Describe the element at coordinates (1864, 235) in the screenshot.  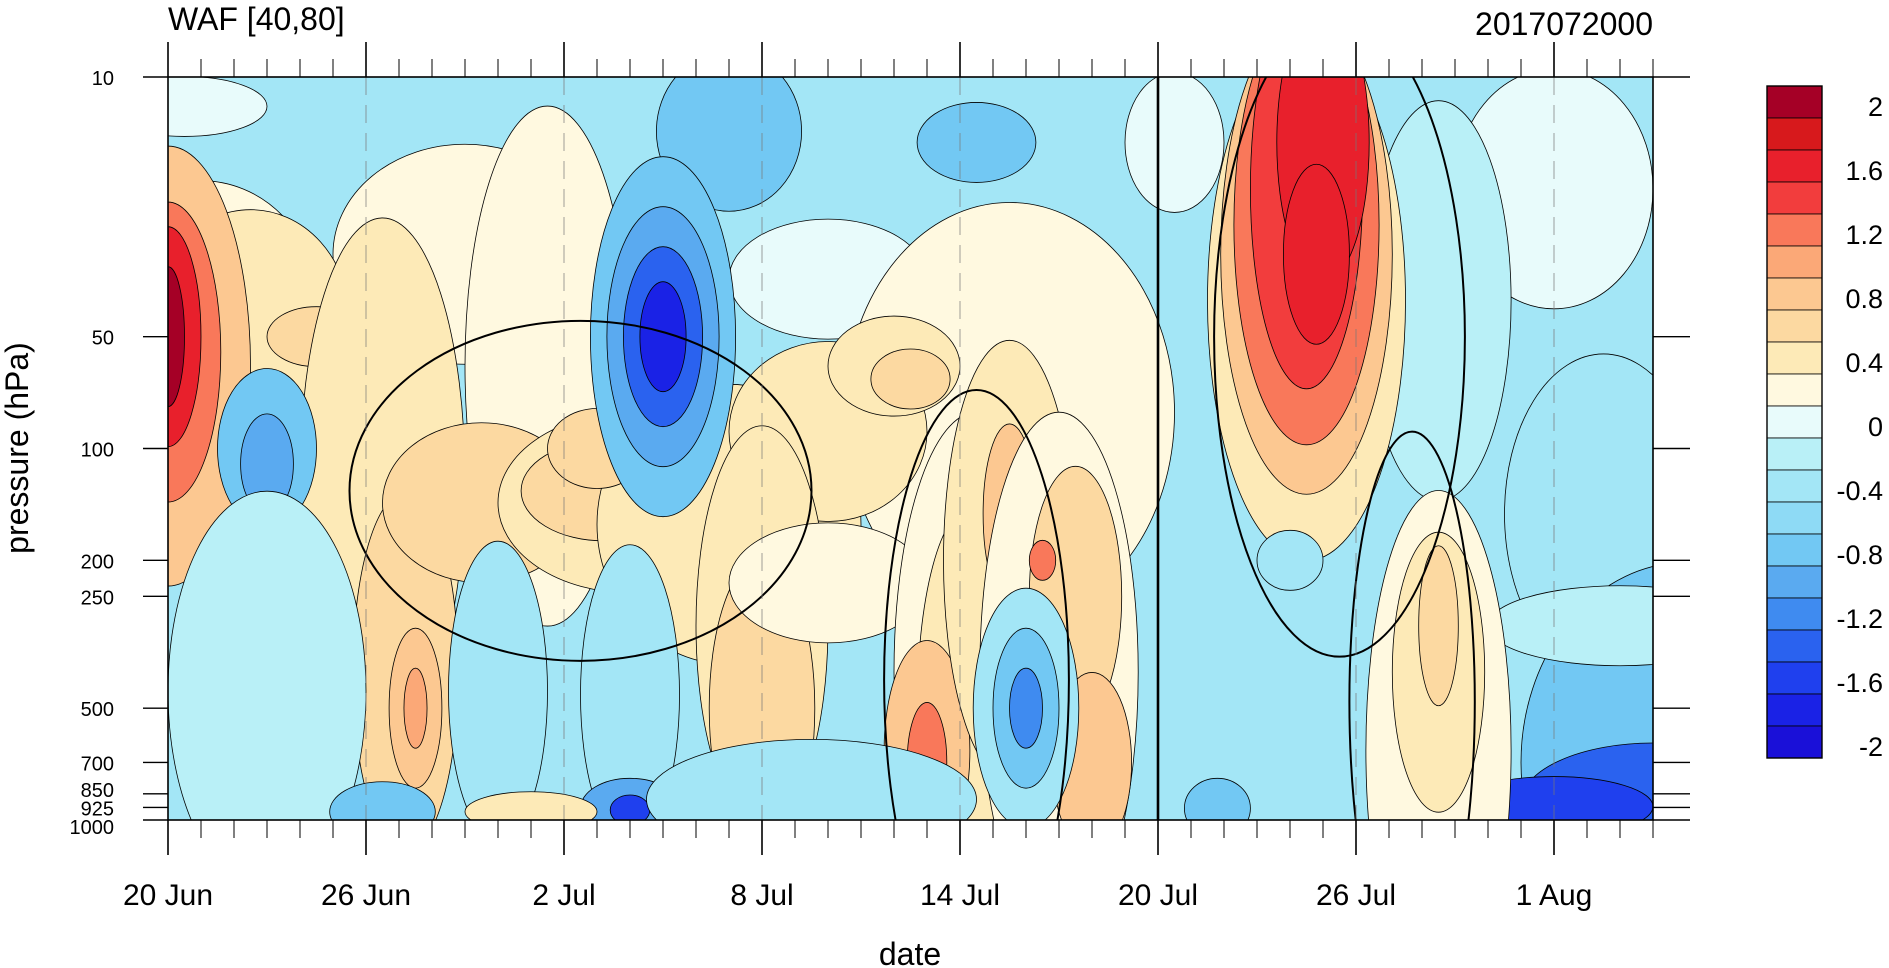
I see `colorbar-label: 1.2` at that location.